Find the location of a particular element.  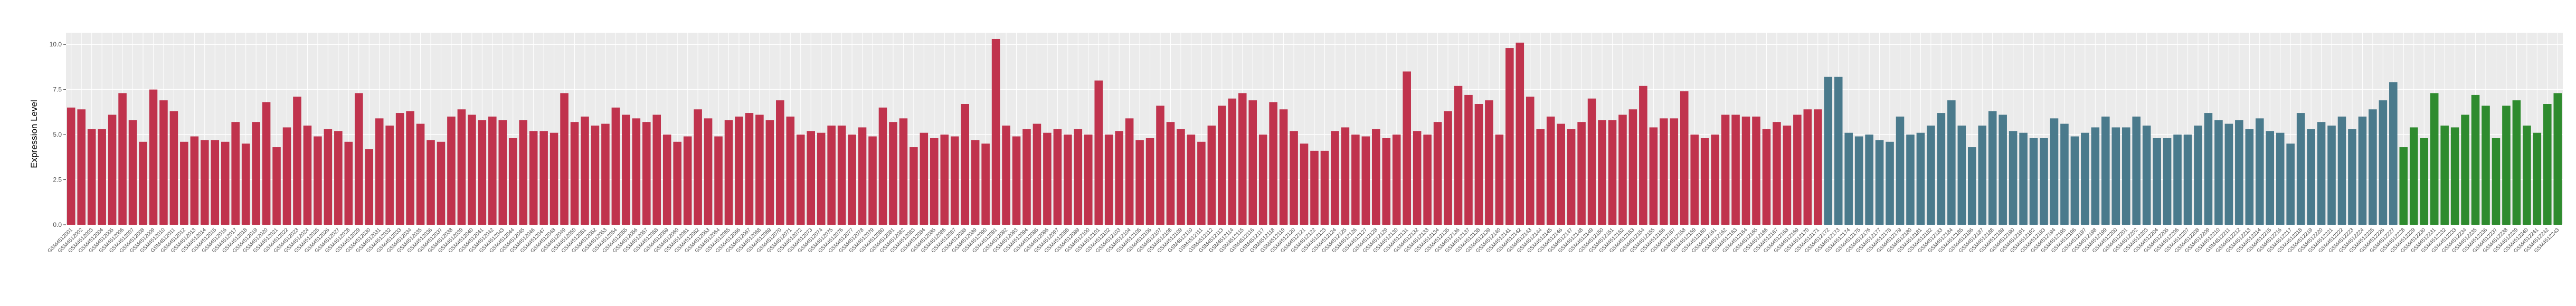

y-tick-label: 10.0 is located at coordinates (56, 45).